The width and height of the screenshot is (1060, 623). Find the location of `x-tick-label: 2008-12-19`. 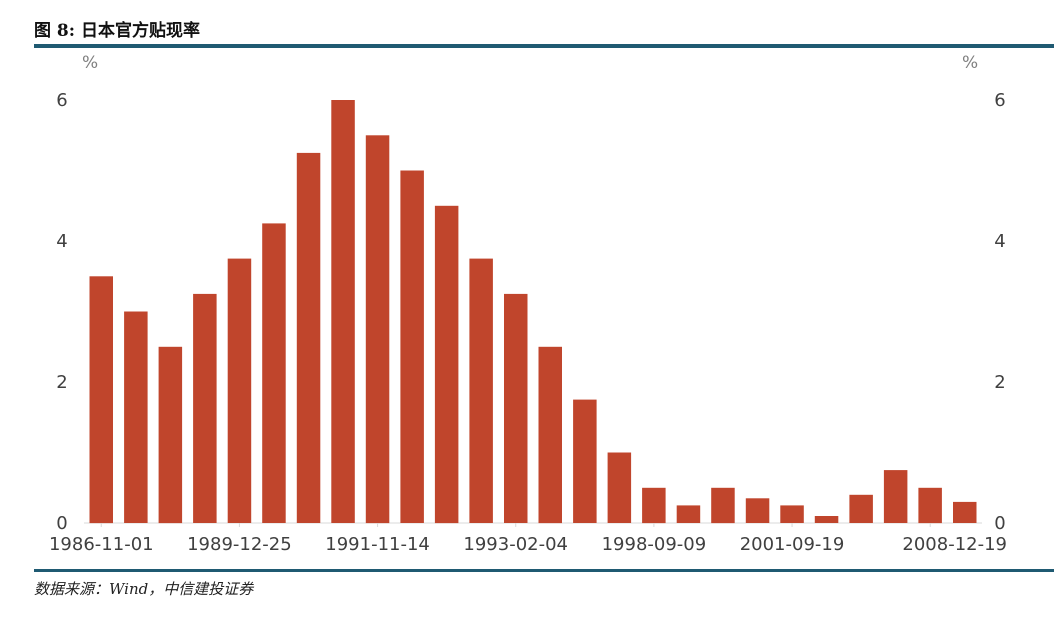

x-tick-label: 2008-12-19 is located at coordinates (954, 544).